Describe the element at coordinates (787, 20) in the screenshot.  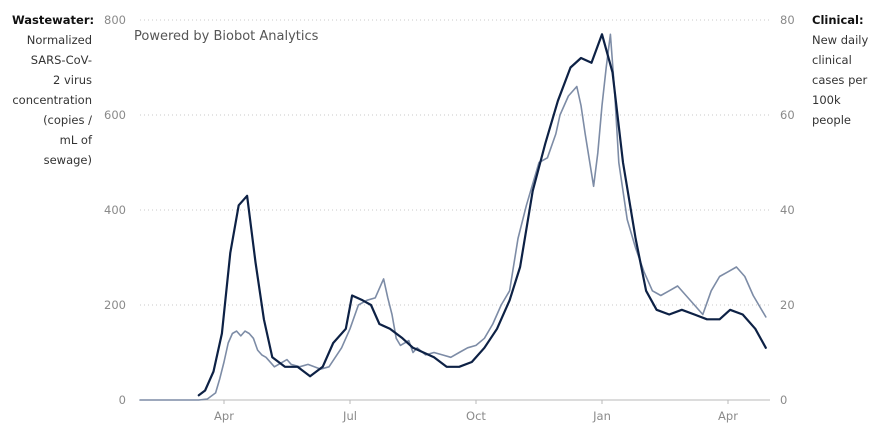
I see `y-right-tick-label: 80` at that location.